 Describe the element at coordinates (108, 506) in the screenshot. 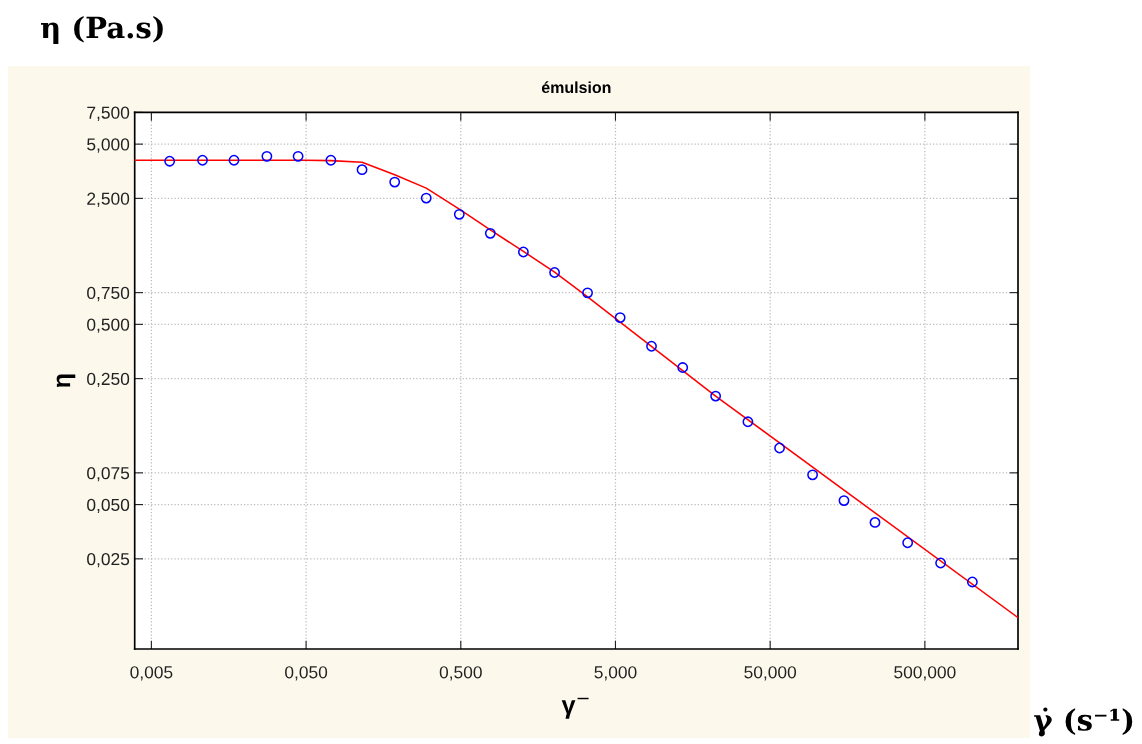

I see `y-tick-label: 0,050` at that location.